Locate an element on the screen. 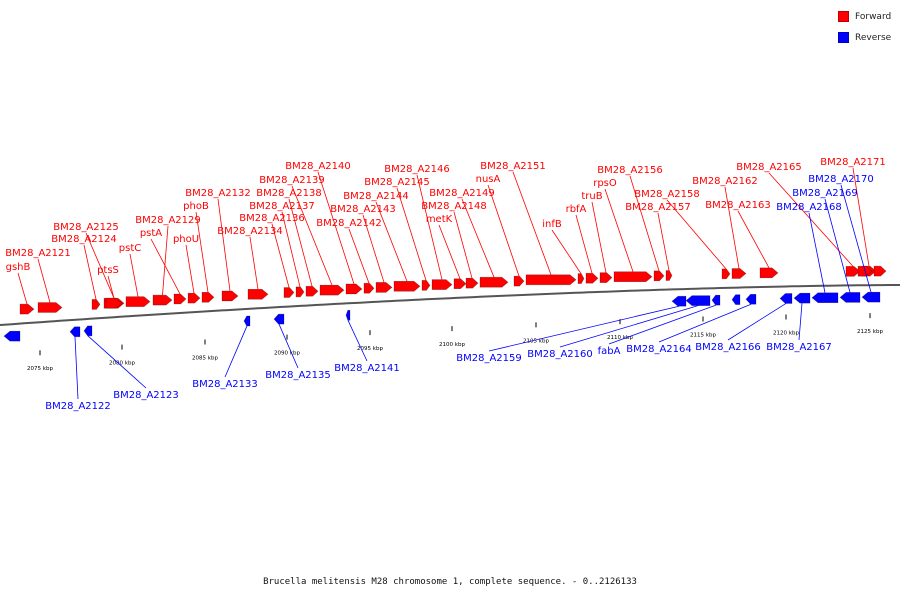  gene-forward-label: ptsS is located at coordinates (108, 270).